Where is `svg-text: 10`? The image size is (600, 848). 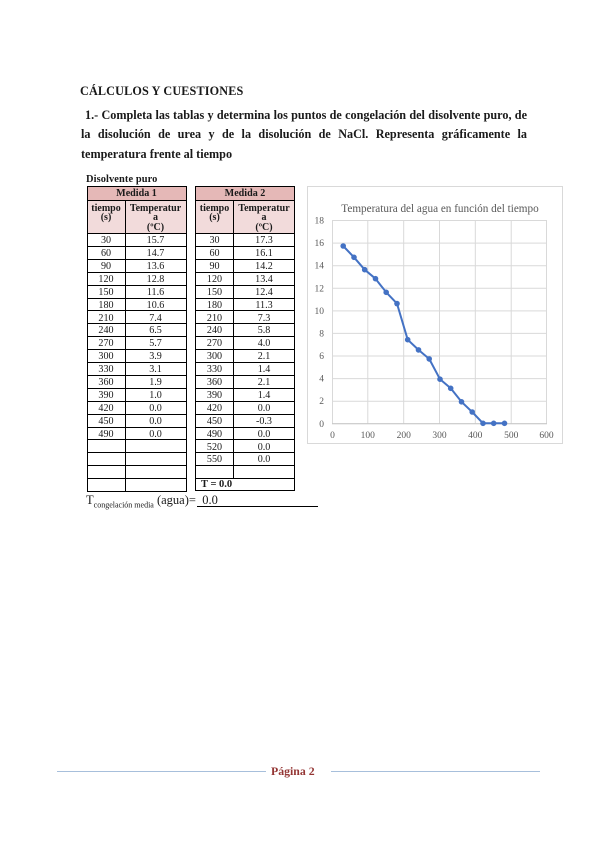 svg-text: 10 is located at coordinates (320, 312).